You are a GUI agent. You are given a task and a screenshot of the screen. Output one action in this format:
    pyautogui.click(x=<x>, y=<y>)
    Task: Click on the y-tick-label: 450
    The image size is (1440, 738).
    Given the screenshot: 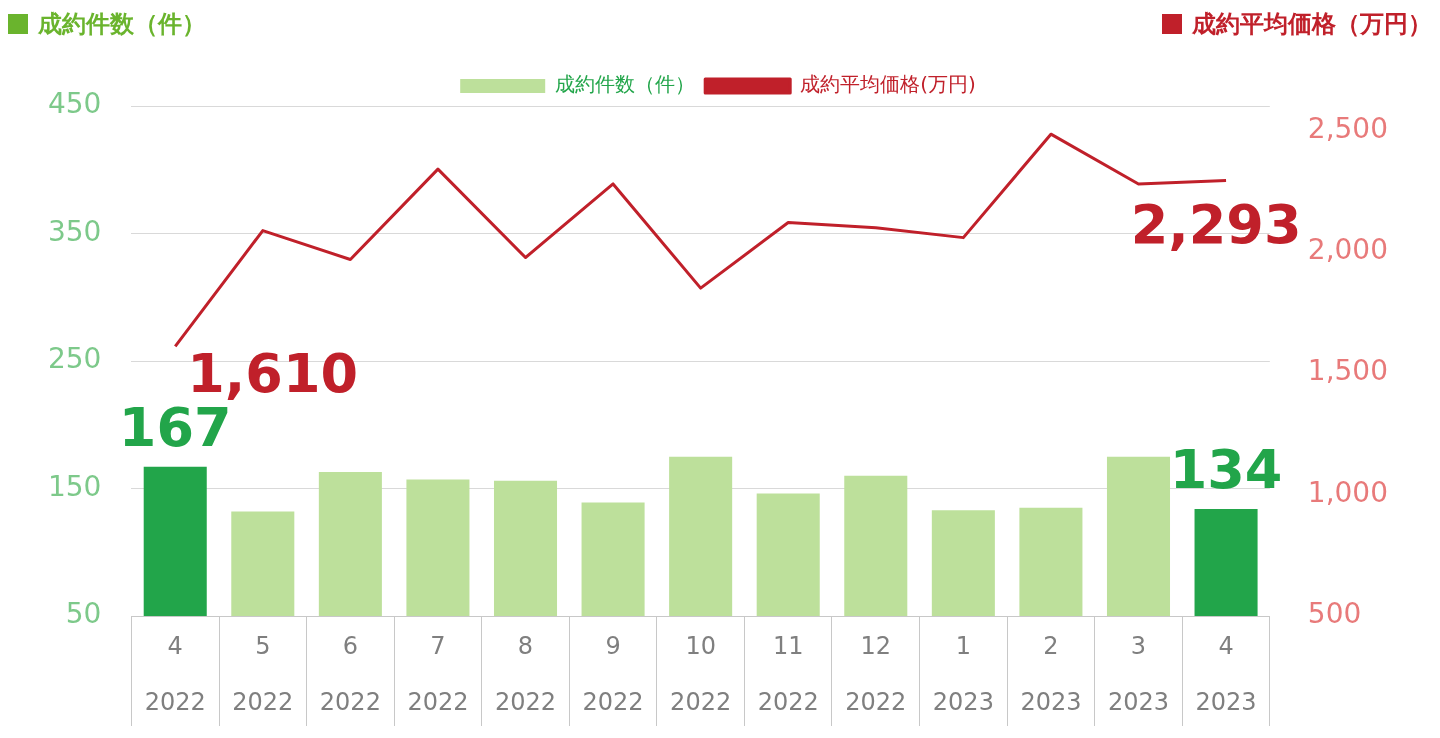 What is the action you would take?
    pyautogui.click(x=74, y=104)
    